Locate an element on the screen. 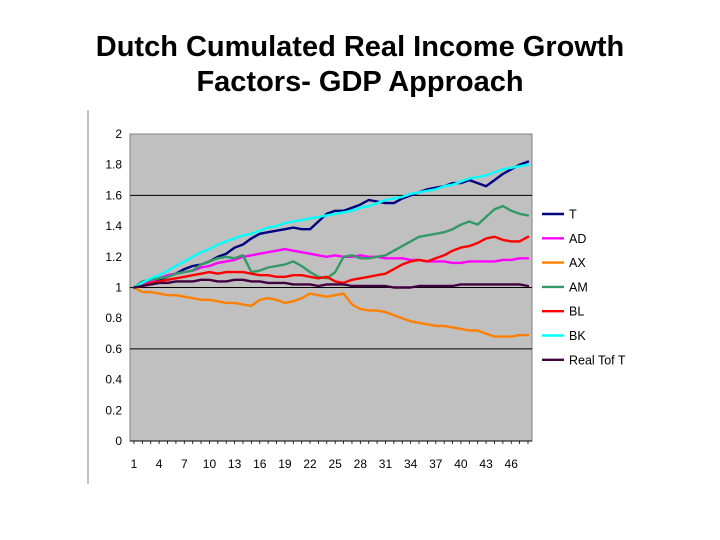 Image resolution: width=720 pixels, height=540 pixels. y-tick-label: 1.2 is located at coordinates (113, 257).